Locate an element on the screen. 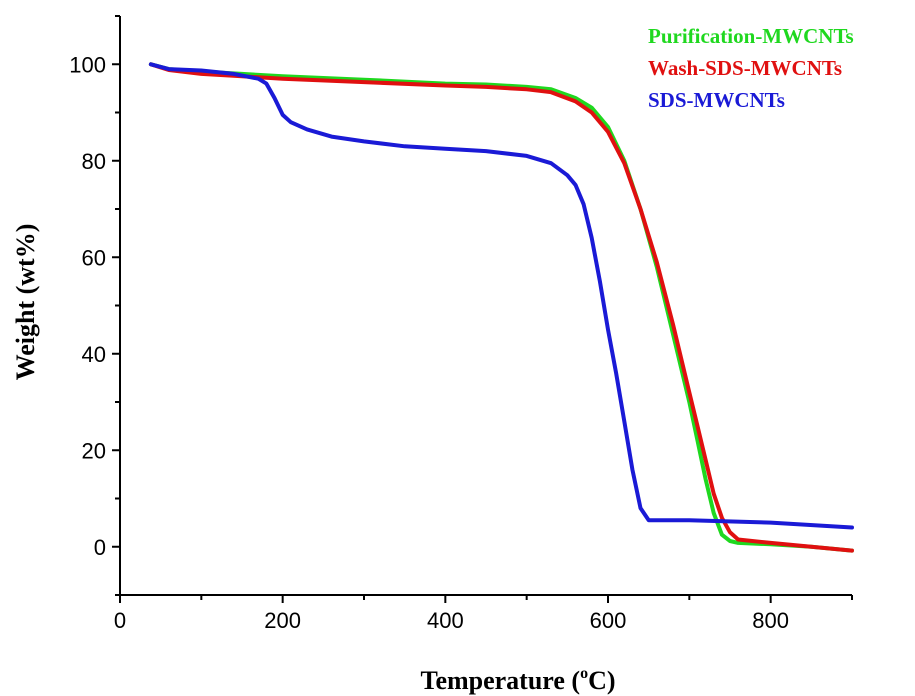 Image resolution: width=915 pixels, height=696 pixels. y-tick-label: 40 is located at coordinates (94, 354).